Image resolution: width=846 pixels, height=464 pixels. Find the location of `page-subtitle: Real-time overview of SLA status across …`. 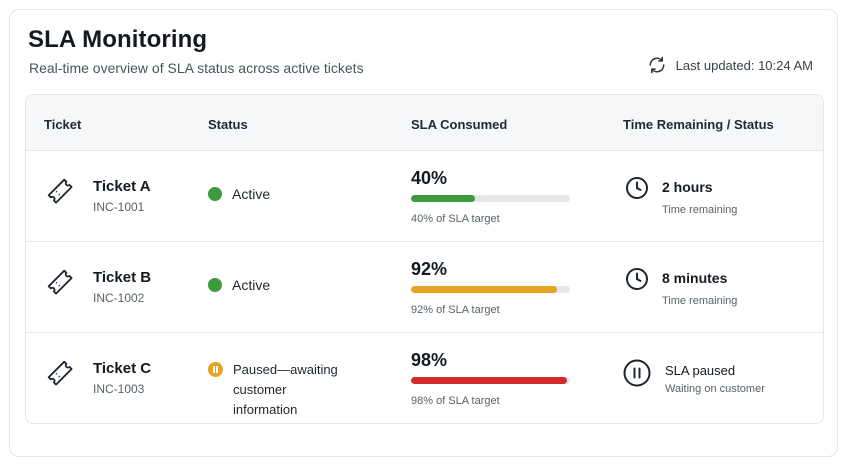

page-subtitle: Real-time overview of SLA status across … is located at coordinates (196, 68).